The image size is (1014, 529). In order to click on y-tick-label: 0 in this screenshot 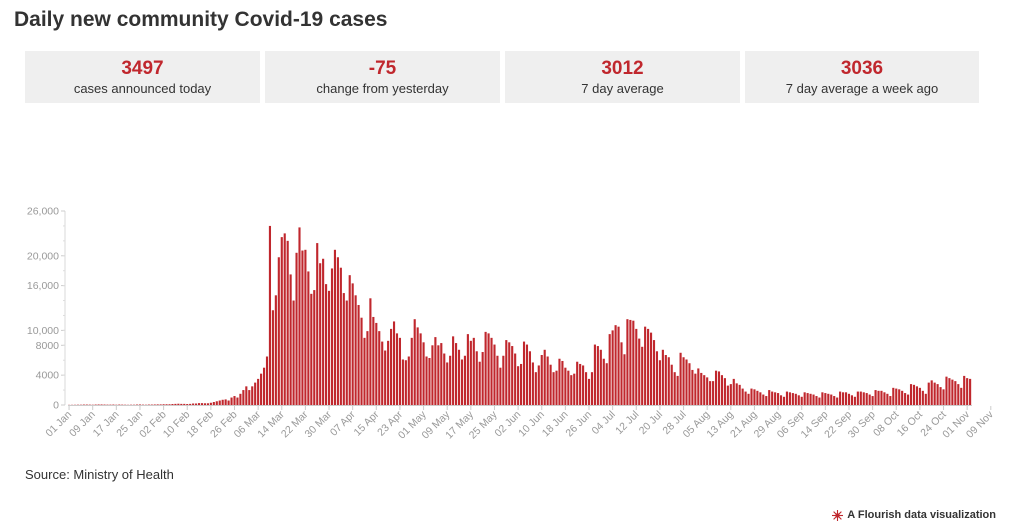, I will do `click(56, 406)`.